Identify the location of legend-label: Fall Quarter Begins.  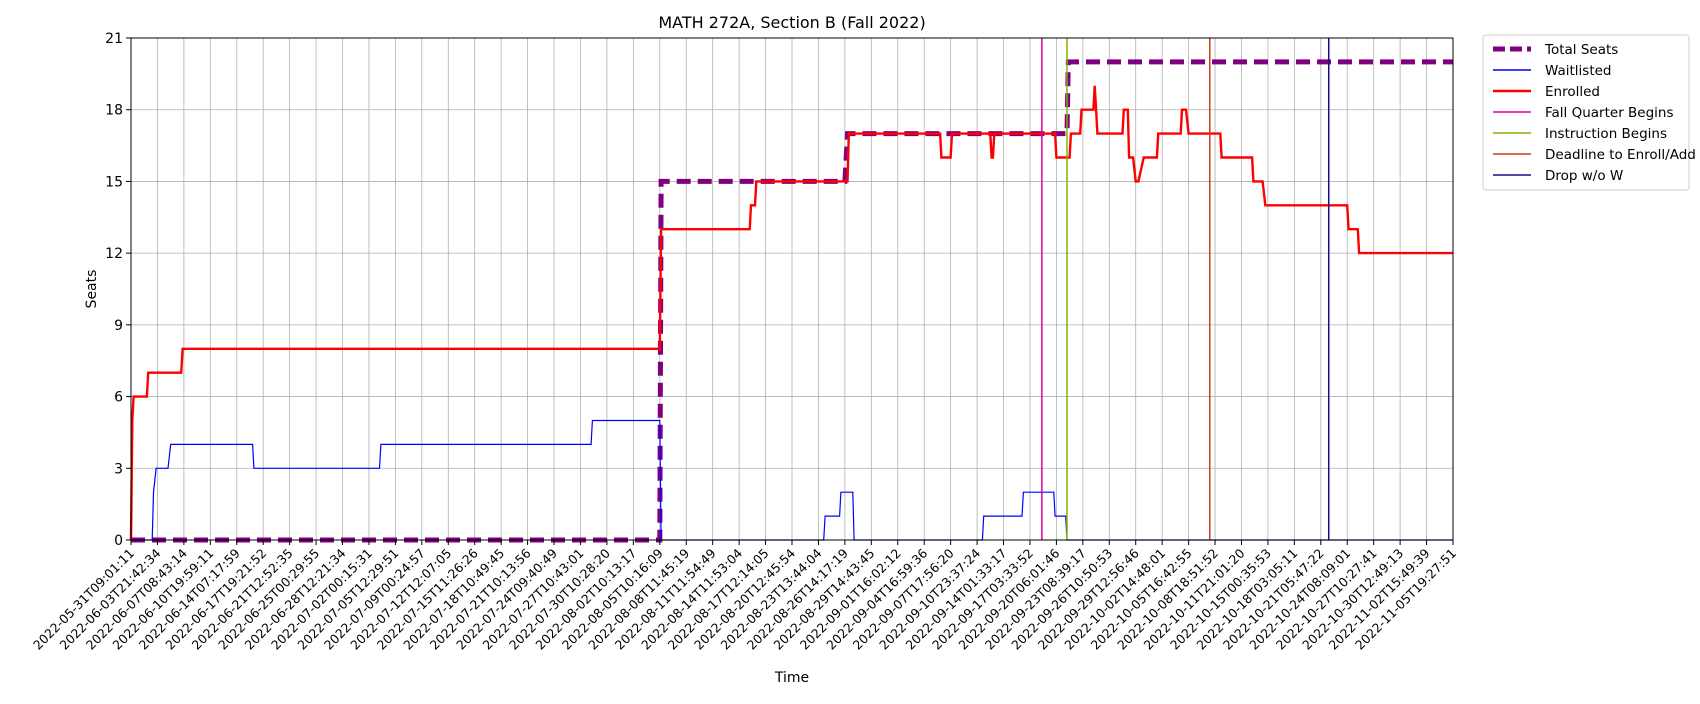
(1609, 113).